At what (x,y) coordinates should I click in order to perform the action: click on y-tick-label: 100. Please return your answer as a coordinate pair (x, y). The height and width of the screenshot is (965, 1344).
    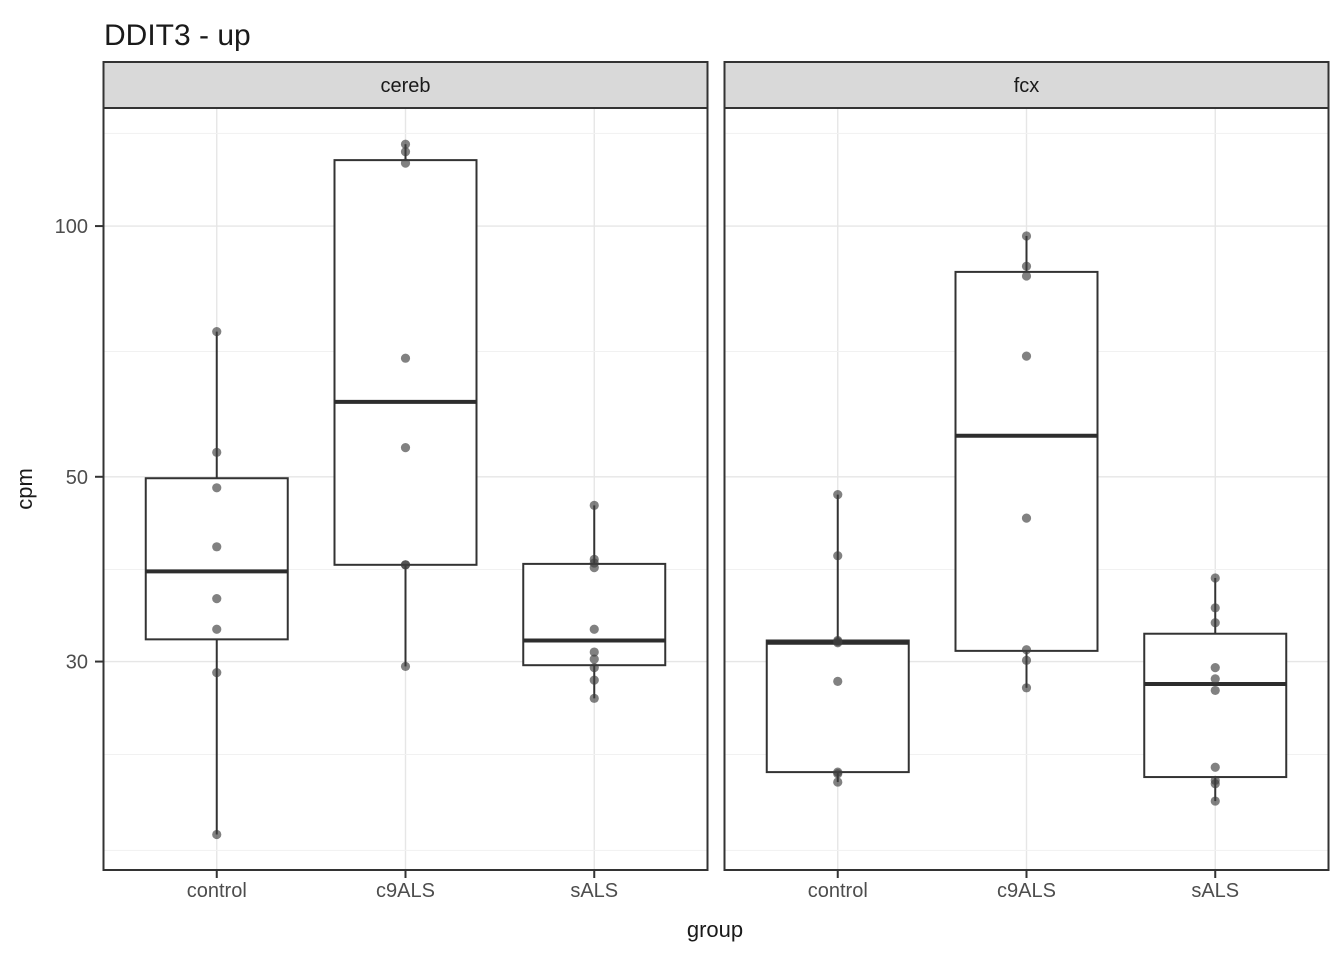
    Looking at the image, I should click on (71, 227).